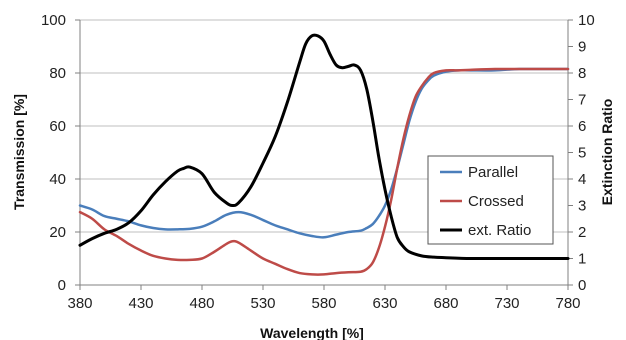  Describe the element at coordinates (53, 20) in the screenshot. I see `y-left-tick-label: 100` at that location.